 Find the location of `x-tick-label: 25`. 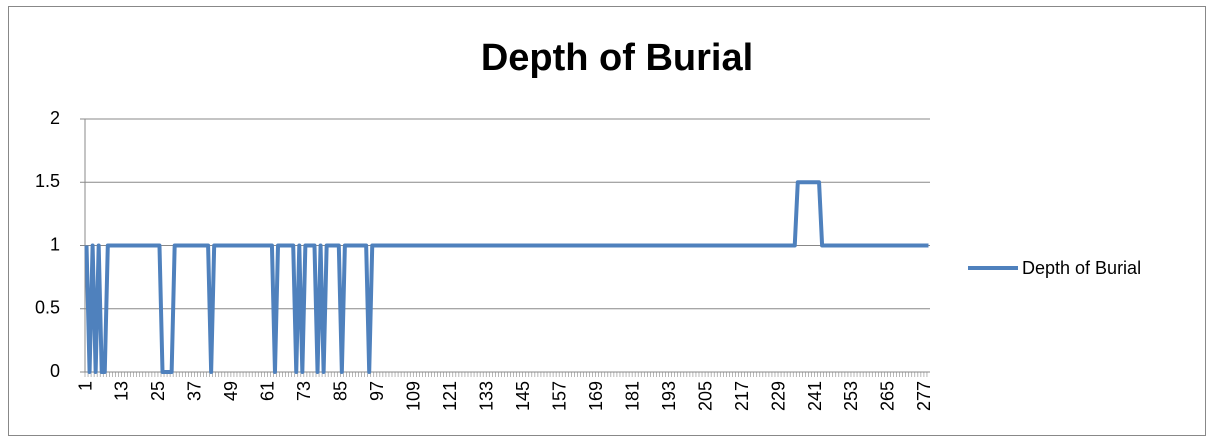

x-tick-label: 25 is located at coordinates (158, 391).